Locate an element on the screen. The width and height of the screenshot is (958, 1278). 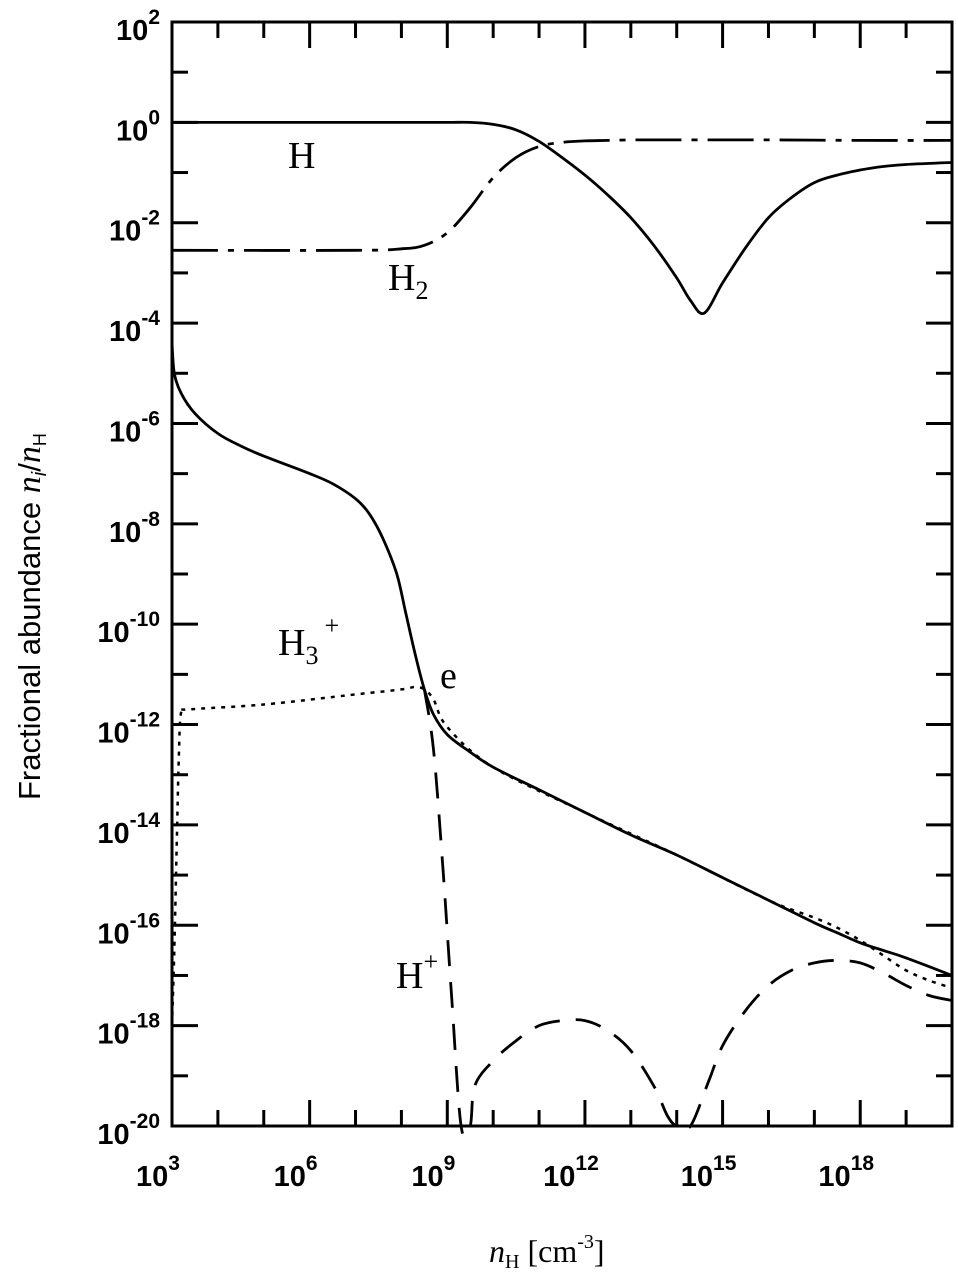
y-tick-label: 10⁻¹⁴ is located at coordinates (128, 829).